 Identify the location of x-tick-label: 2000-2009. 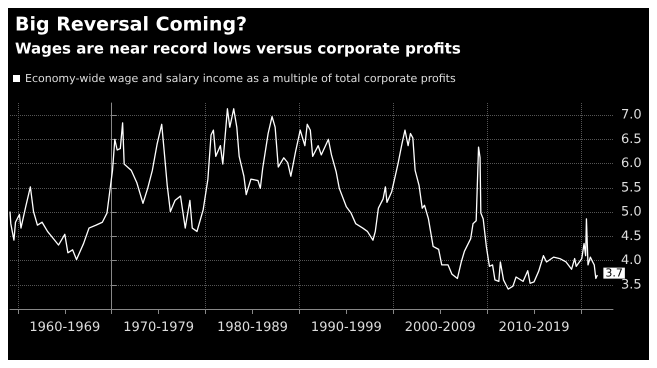
(440, 327).